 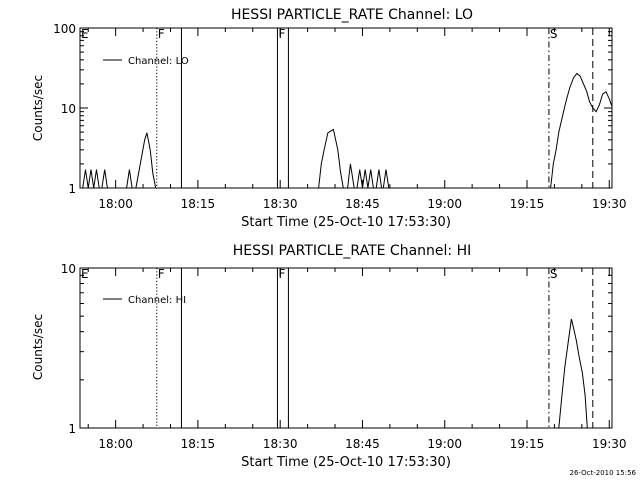 I want to click on lo-x-axis-label: Start Time (25-Oct-10 17:53:30), so click(x=346, y=222).